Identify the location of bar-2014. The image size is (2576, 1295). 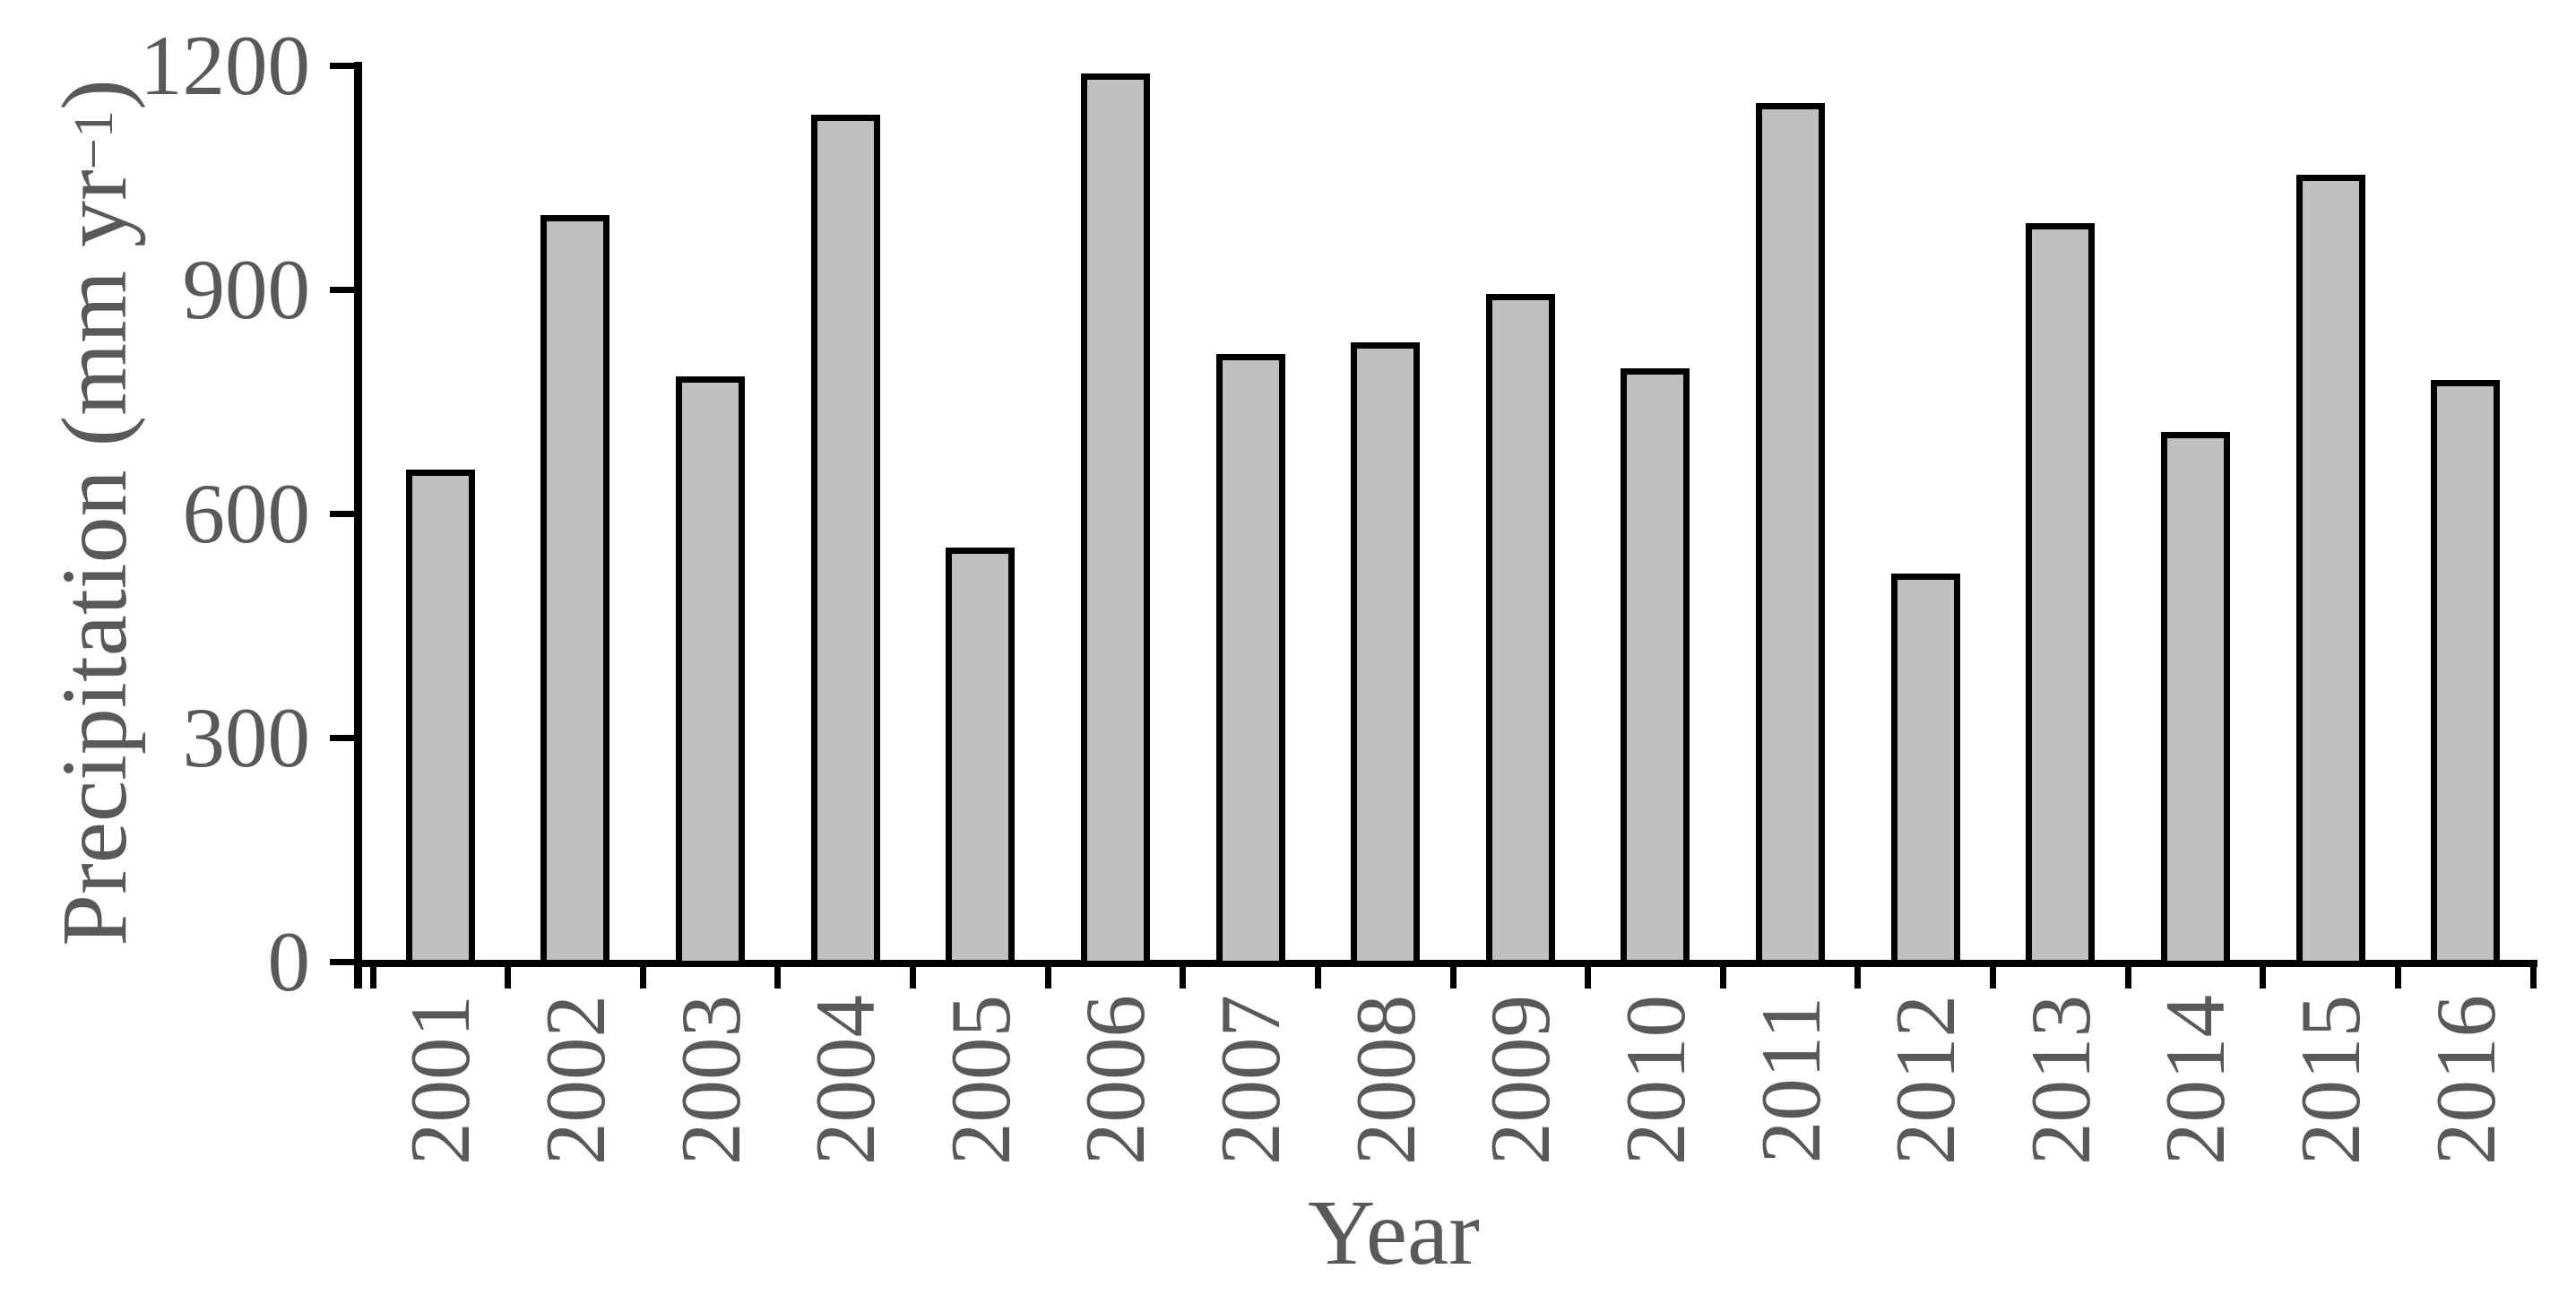
(2195, 699).